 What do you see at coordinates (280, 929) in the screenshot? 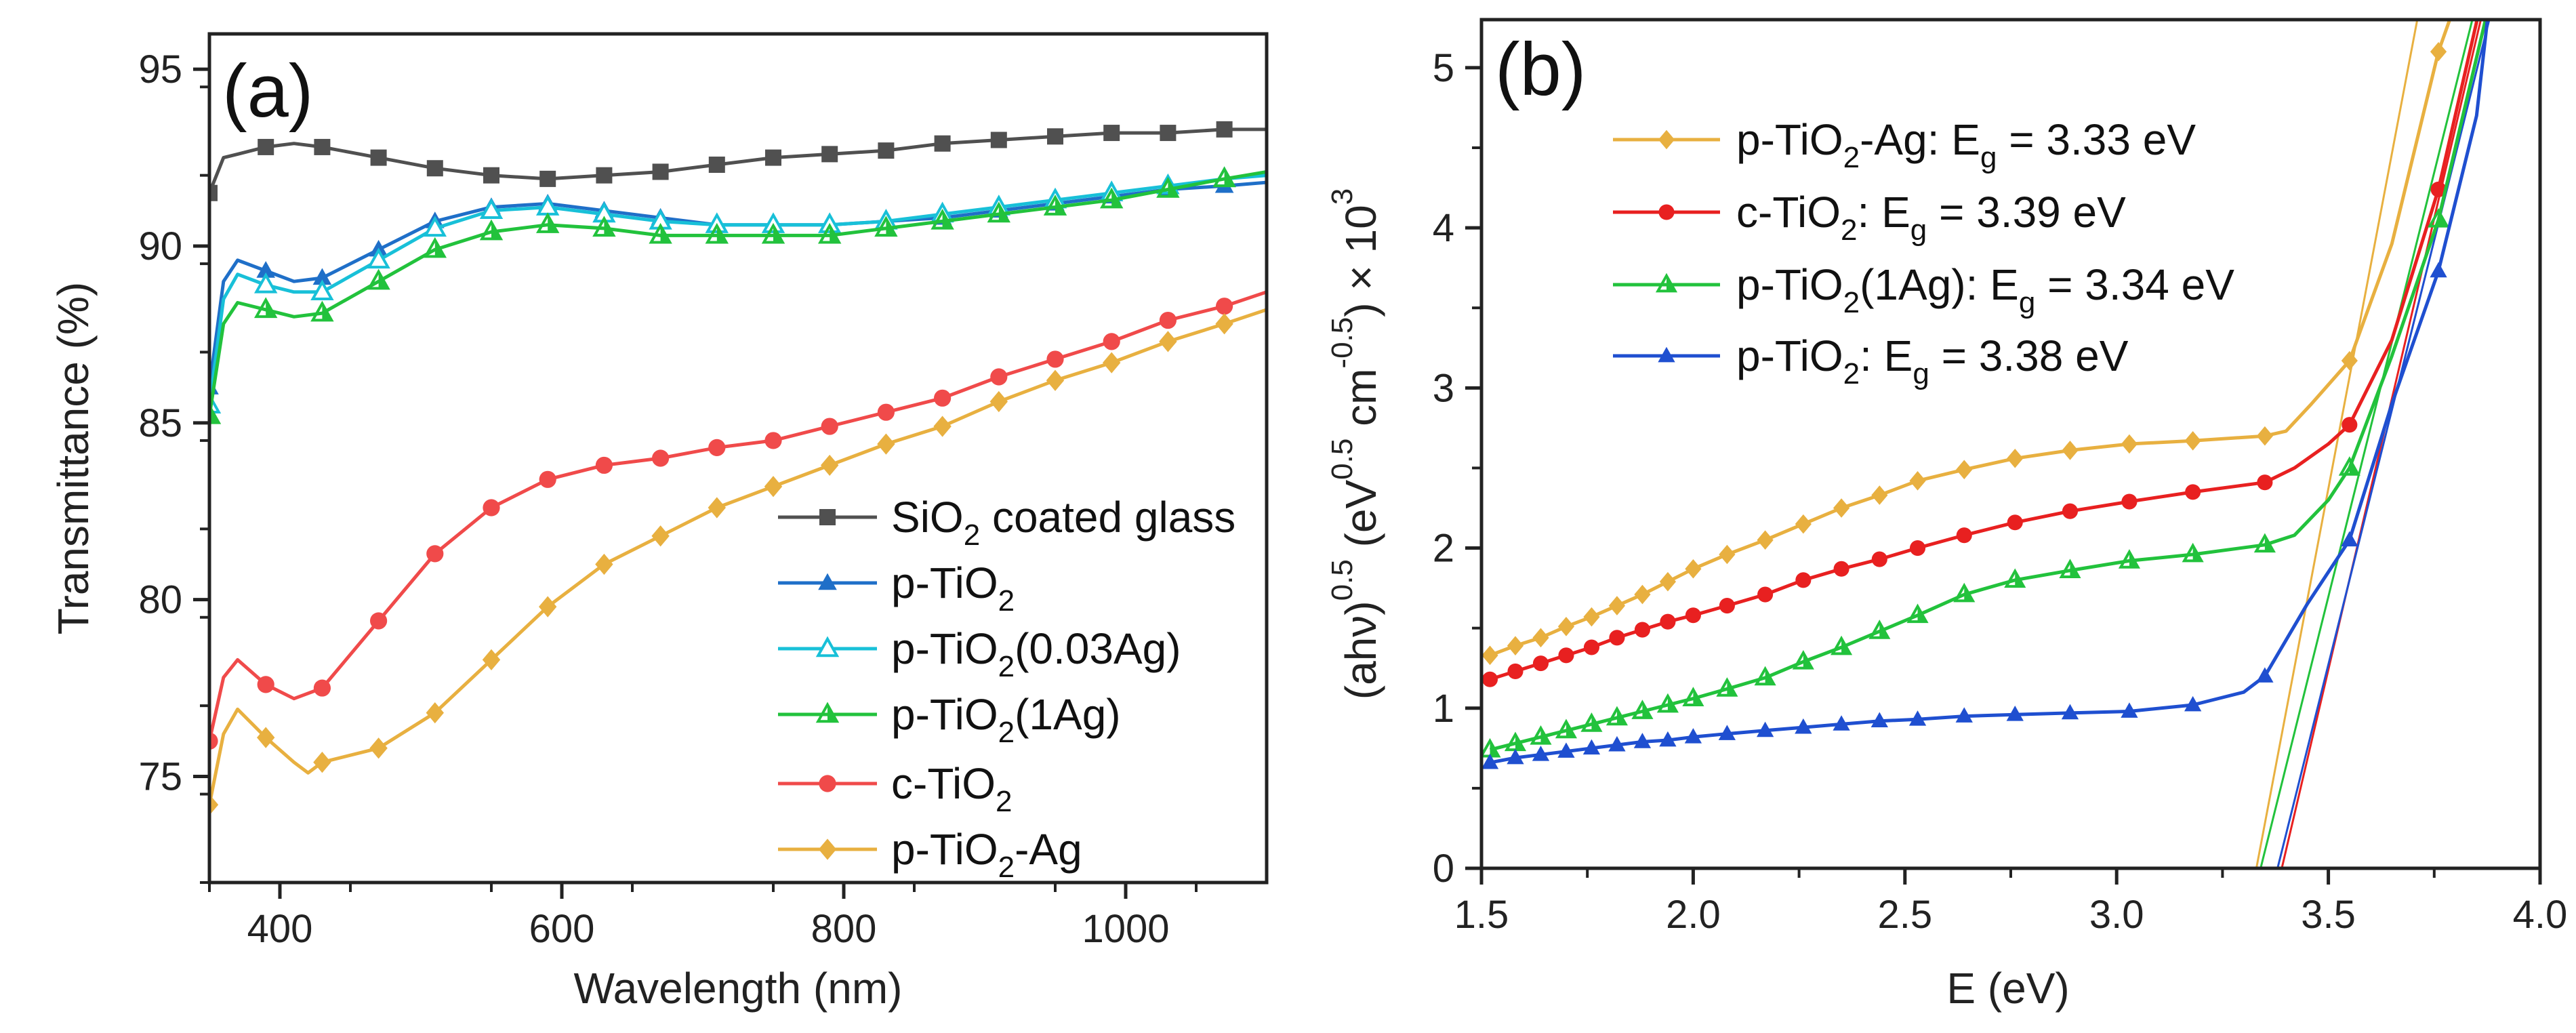
I see `x-tick-label: 400` at bounding box center [280, 929].